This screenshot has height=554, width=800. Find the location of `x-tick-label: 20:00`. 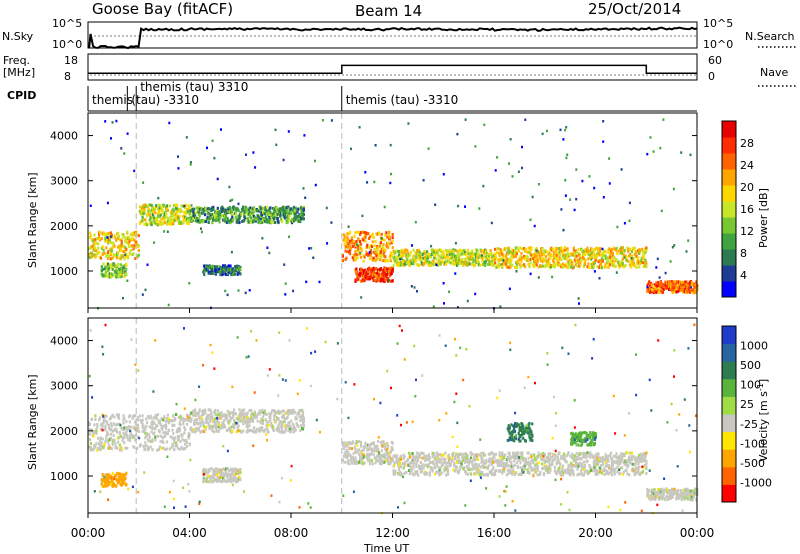

x-tick-label: 20:00 is located at coordinates (595, 533).